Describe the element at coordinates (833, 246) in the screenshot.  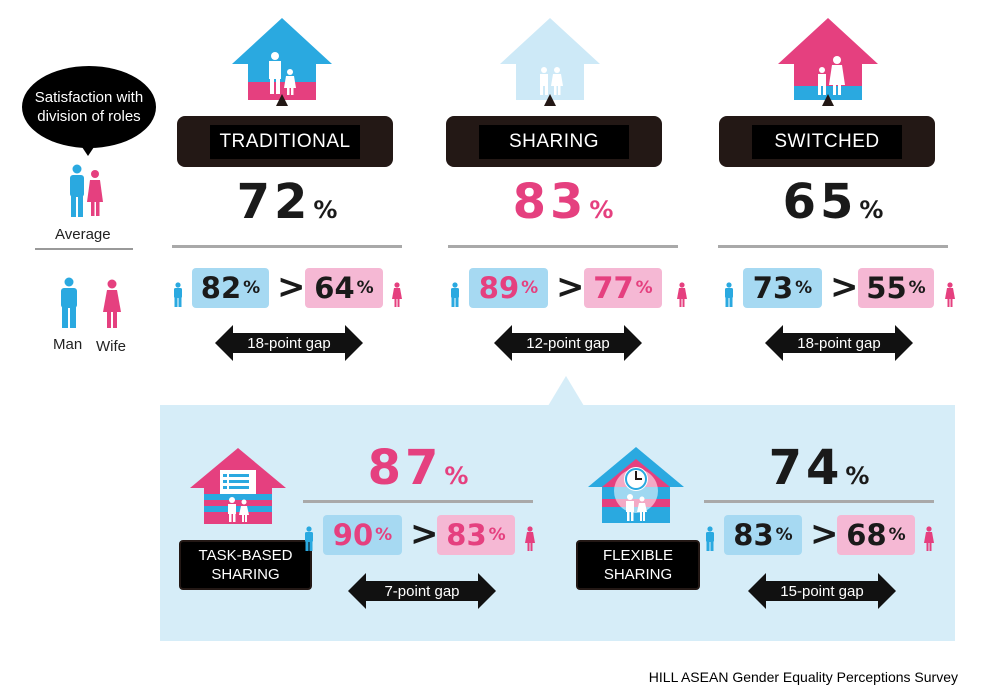
I see `switched-rule` at that location.